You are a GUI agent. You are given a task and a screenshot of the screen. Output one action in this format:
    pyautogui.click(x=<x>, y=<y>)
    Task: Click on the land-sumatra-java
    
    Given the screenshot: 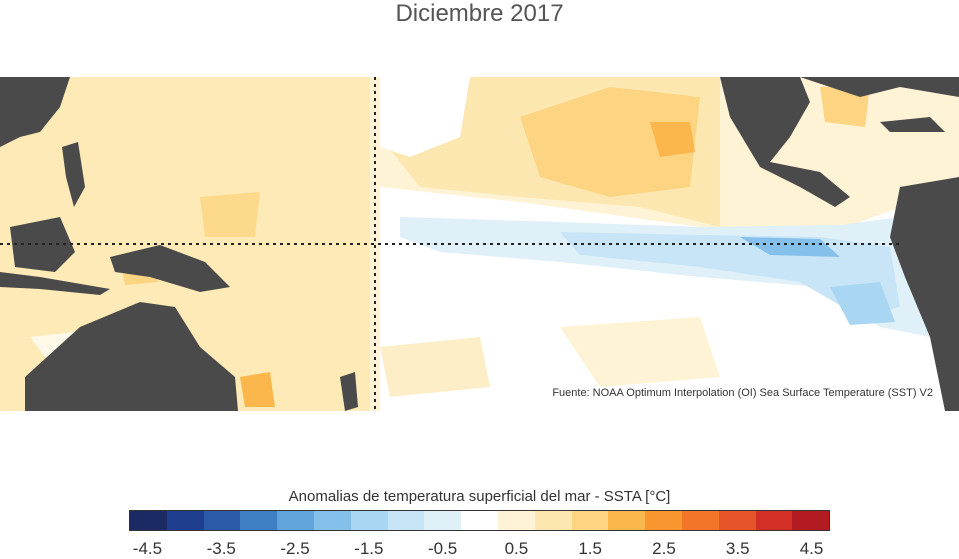 What is the action you would take?
    pyautogui.click(x=55, y=283)
    